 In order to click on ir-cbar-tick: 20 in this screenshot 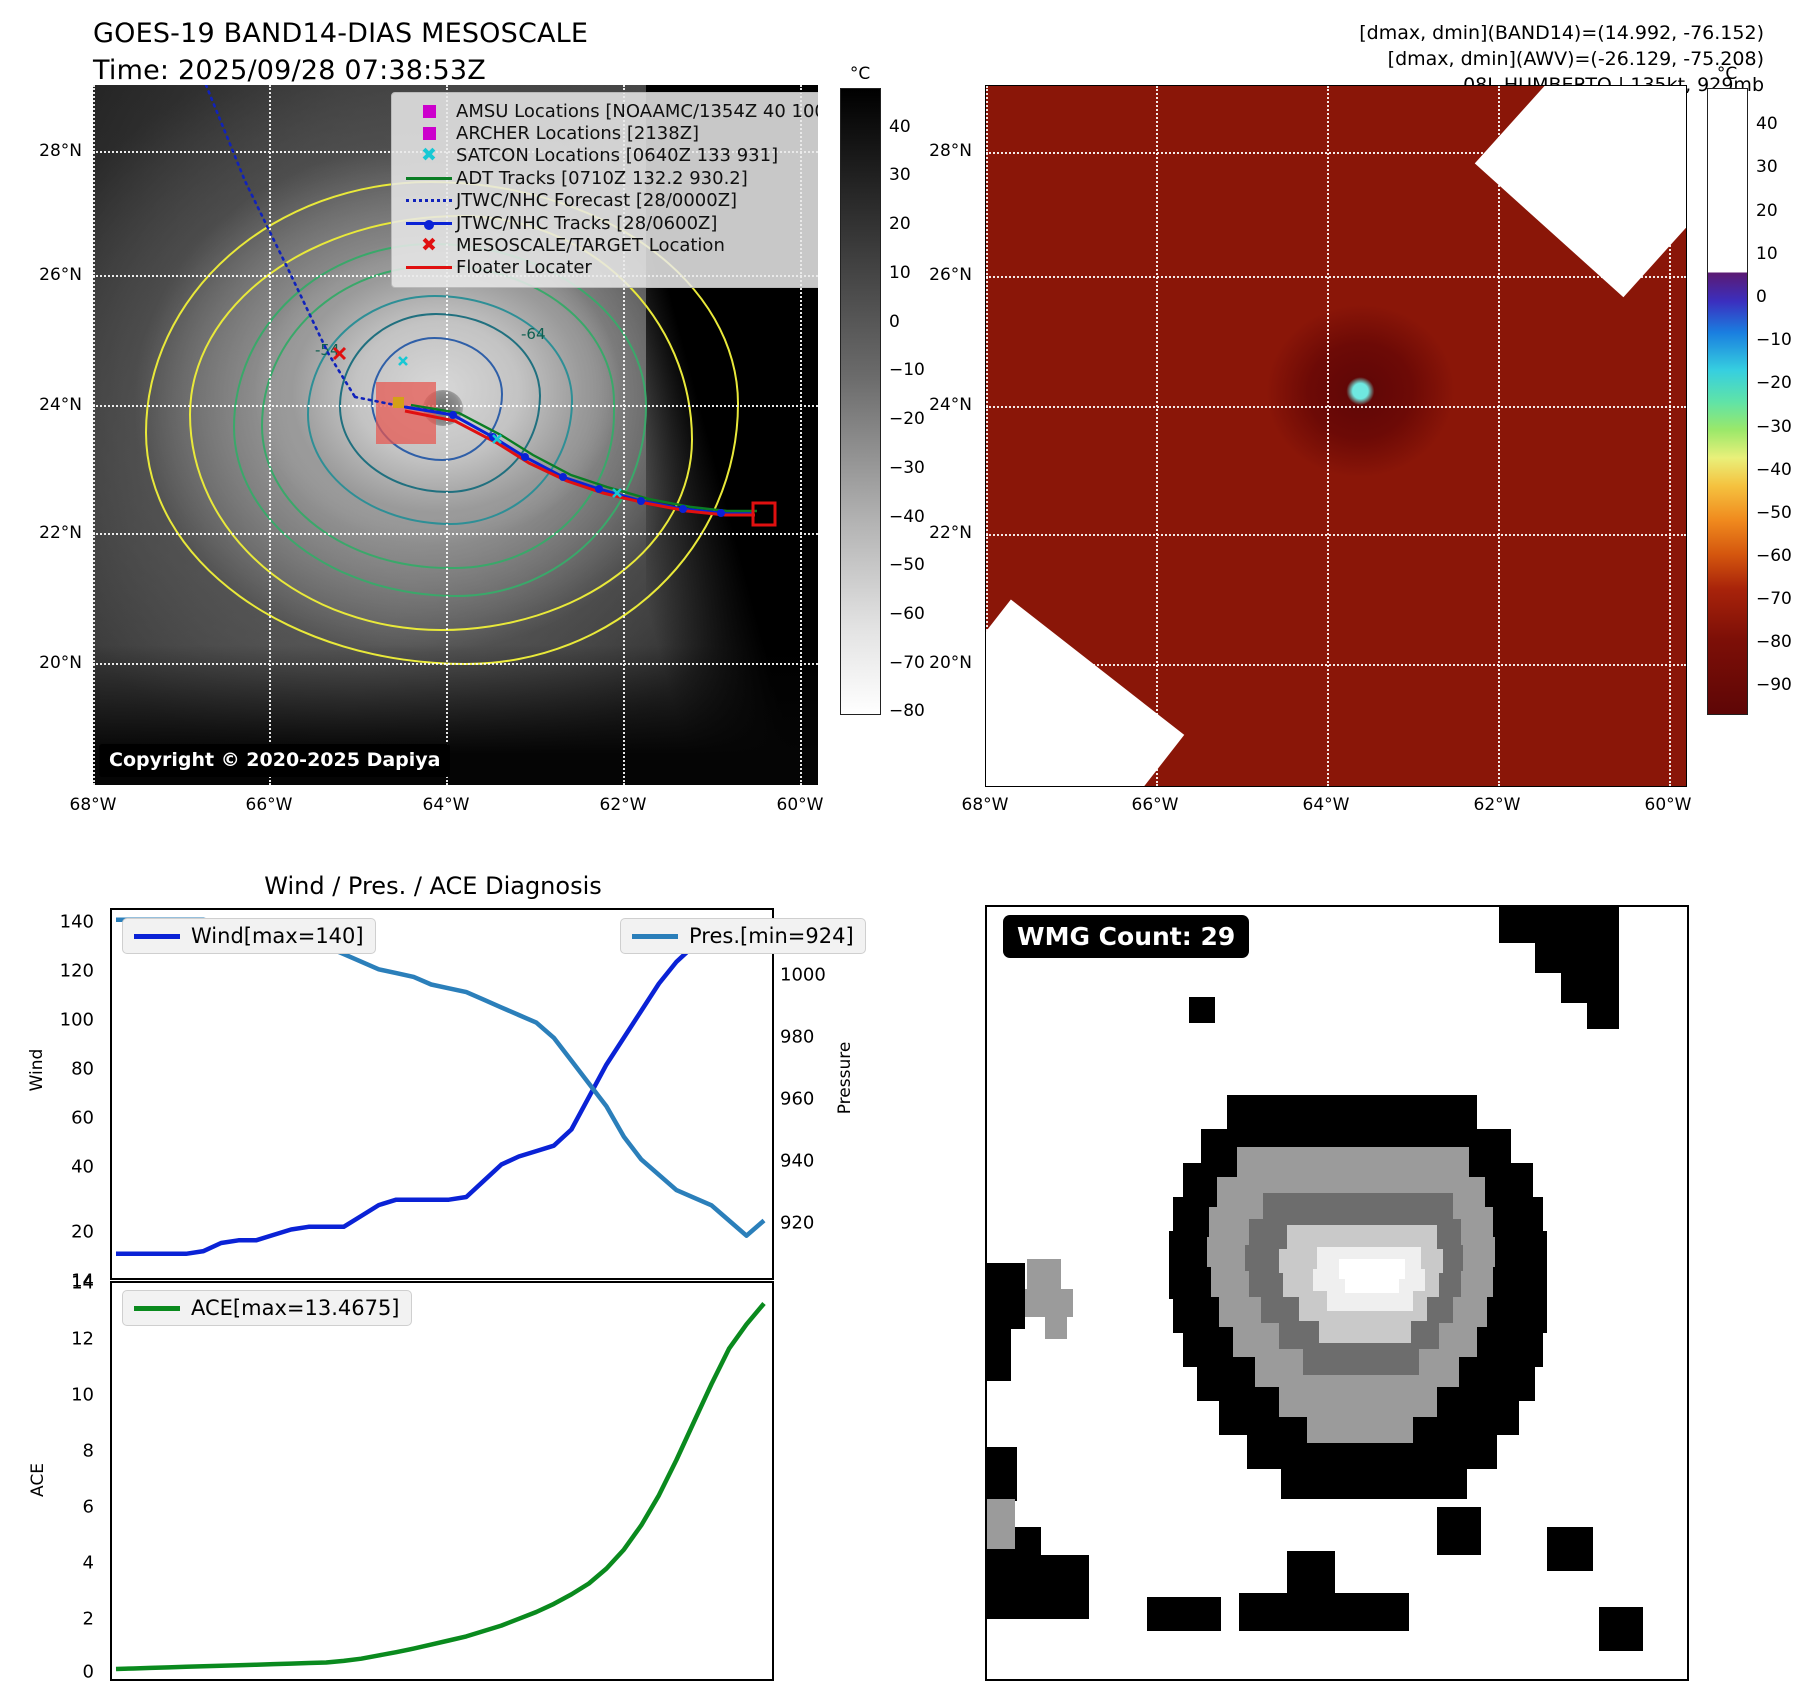, I will do `click(900, 224)`.